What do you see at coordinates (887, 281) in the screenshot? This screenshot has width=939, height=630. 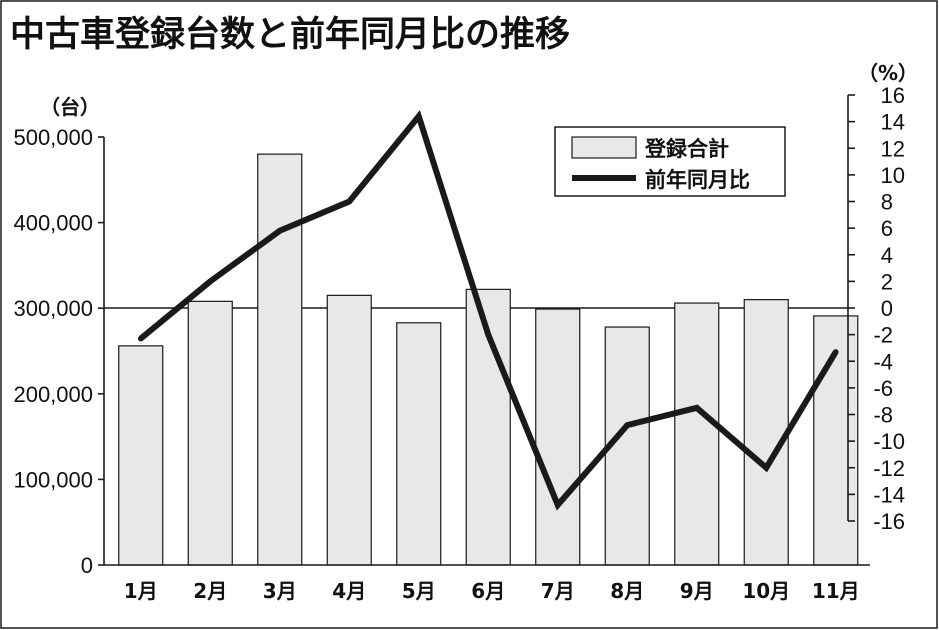 I see `right-tick-label-2: 2` at bounding box center [887, 281].